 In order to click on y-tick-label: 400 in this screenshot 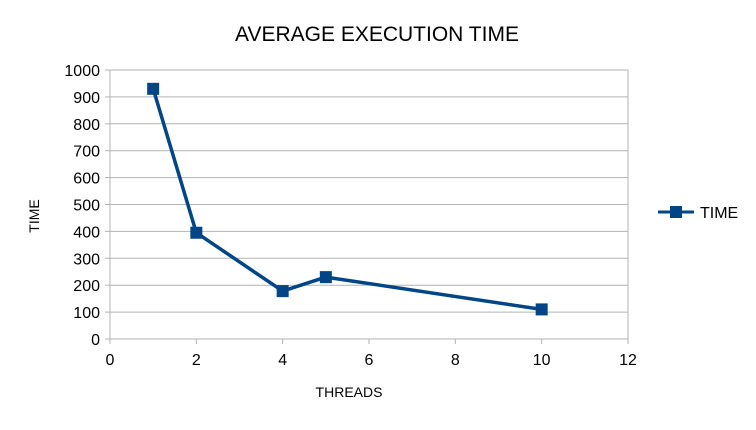, I will do `click(86, 232)`.